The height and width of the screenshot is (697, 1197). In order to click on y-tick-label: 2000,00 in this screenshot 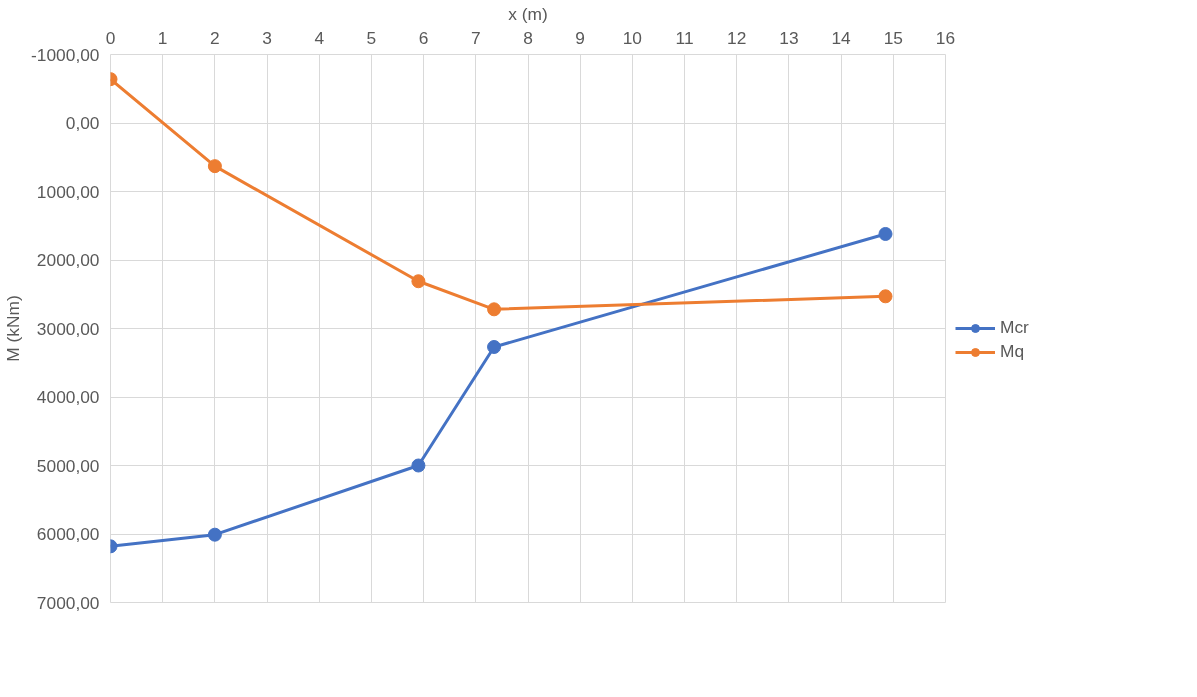, I will do `click(68, 260)`.